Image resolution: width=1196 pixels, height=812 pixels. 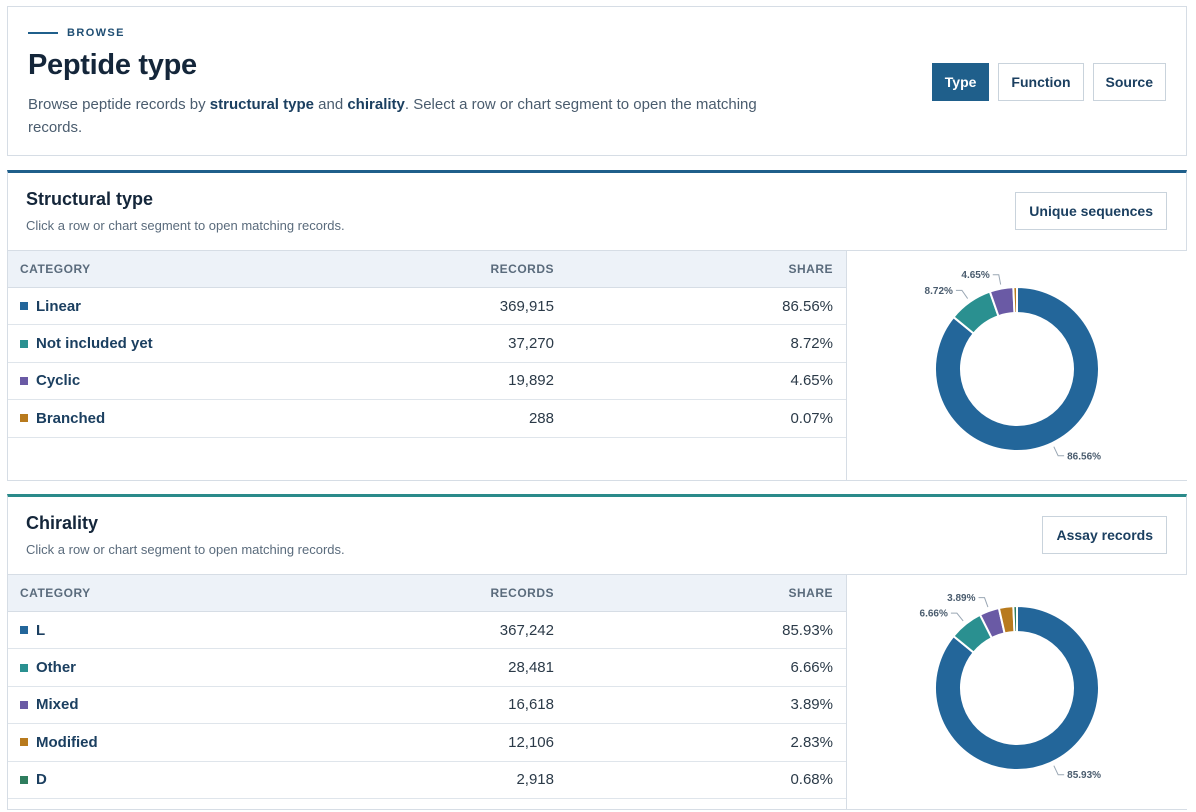 I want to click on records-value: 288, so click(x=541, y=418).